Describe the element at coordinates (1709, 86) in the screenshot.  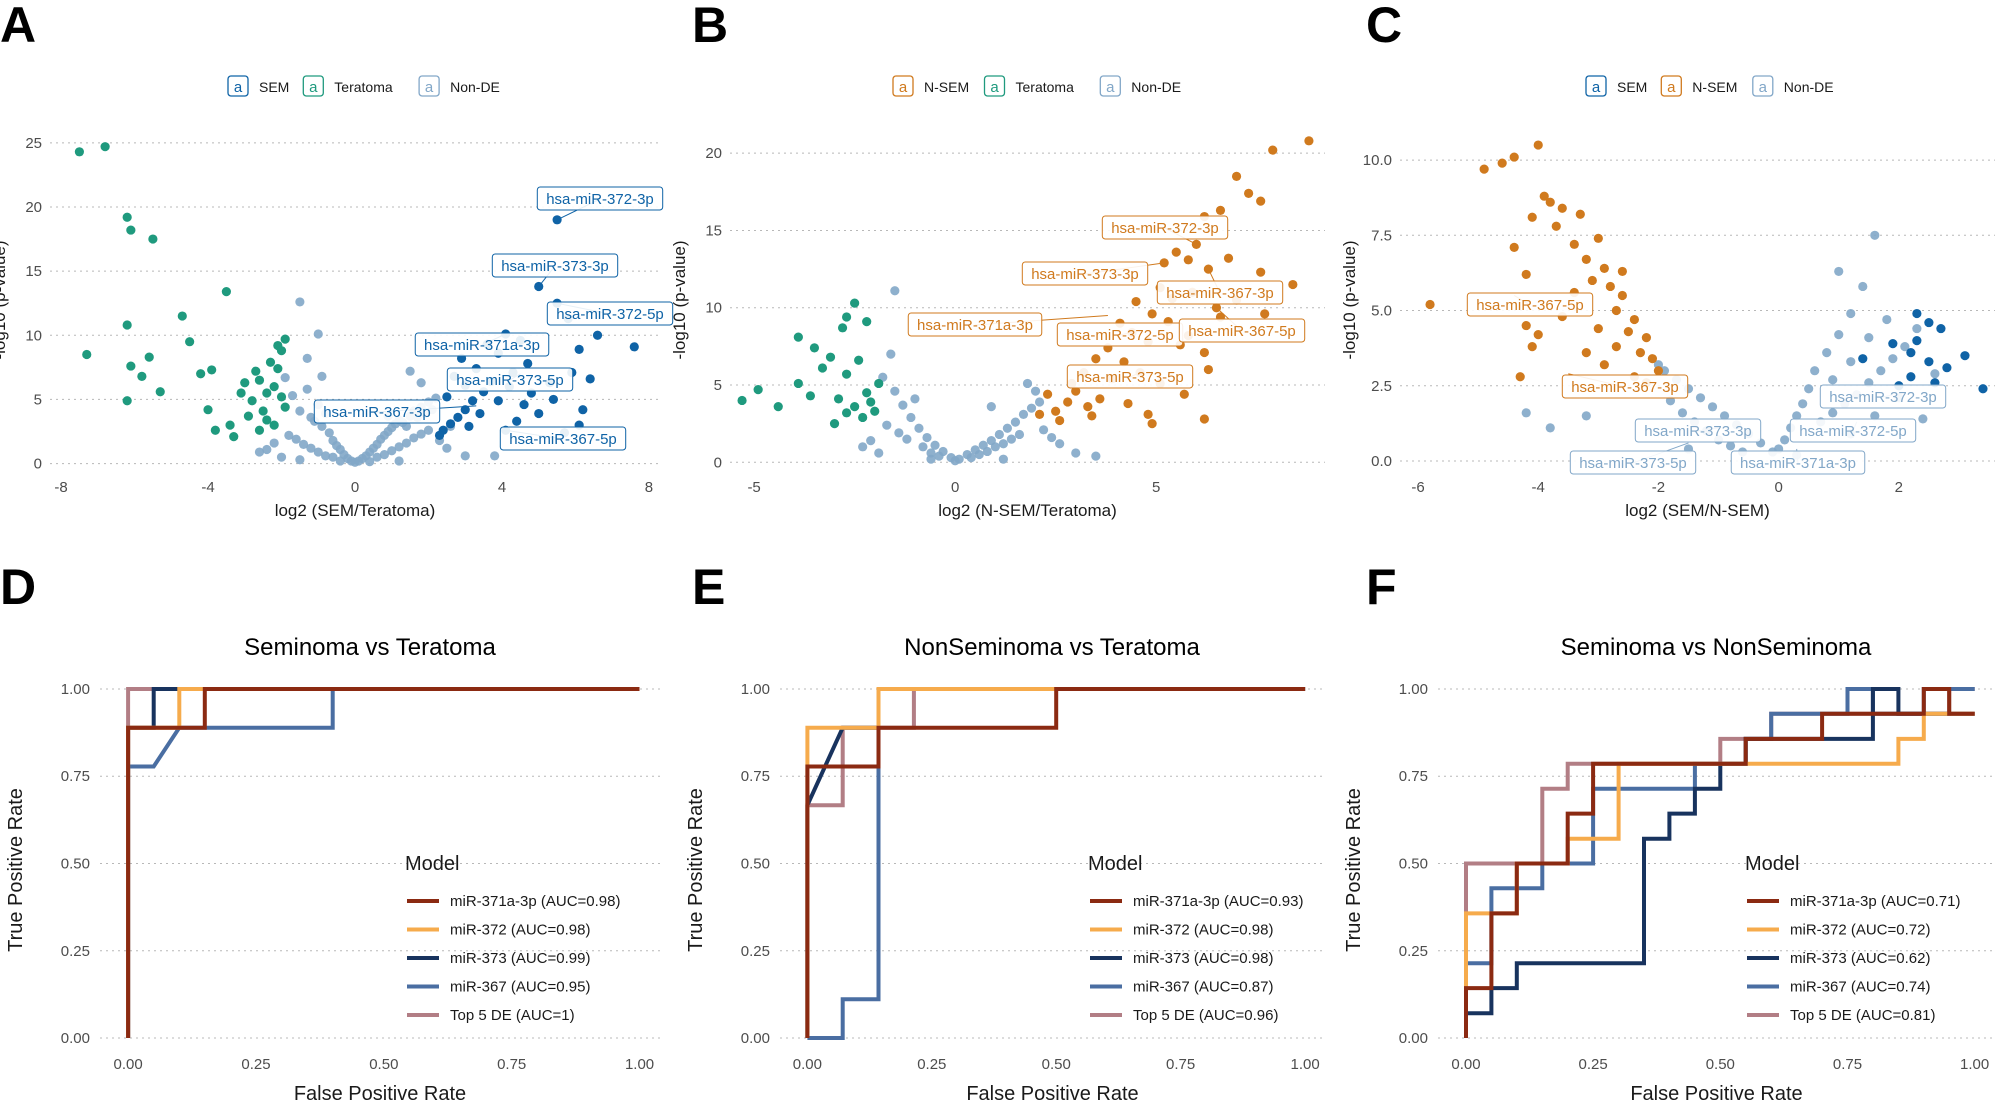
I see `legend-c: a SEM a N-SEM a Non-DE` at that location.